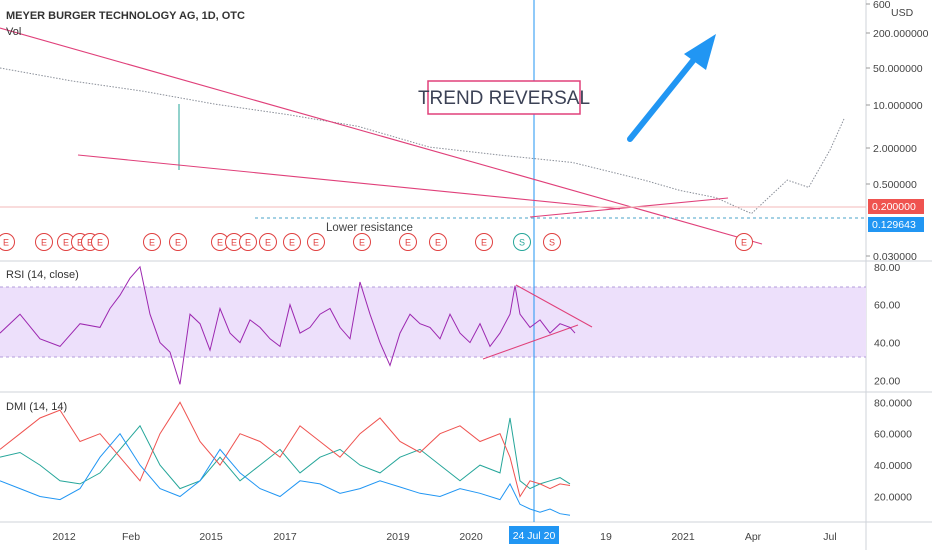  What do you see at coordinates (887, 382) in the screenshot?
I see `rsi-tick-label: 20.00` at bounding box center [887, 382].